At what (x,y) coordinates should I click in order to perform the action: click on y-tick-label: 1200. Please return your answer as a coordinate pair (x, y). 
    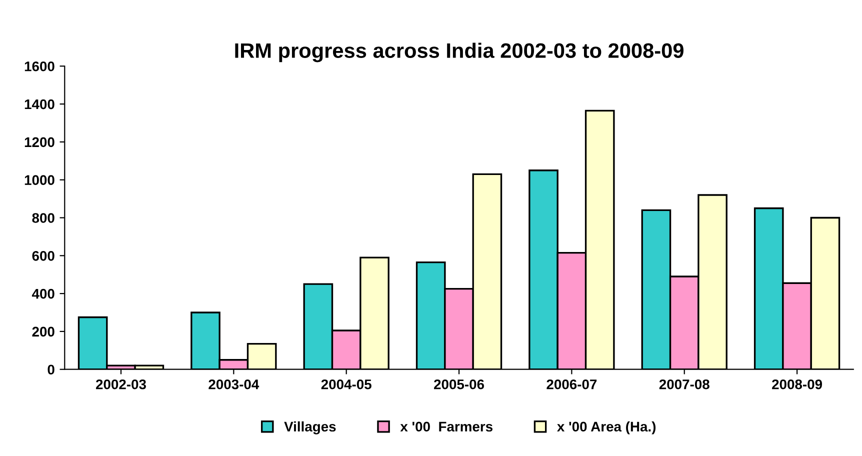
    Looking at the image, I should click on (39, 142).